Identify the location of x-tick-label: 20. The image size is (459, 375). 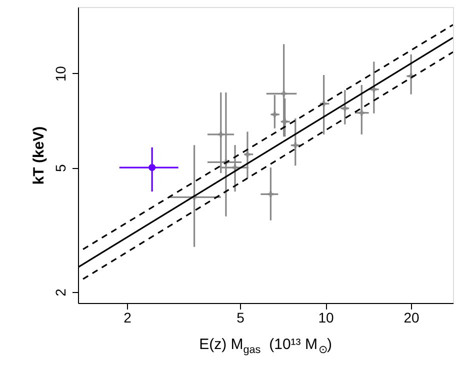
(412, 318).